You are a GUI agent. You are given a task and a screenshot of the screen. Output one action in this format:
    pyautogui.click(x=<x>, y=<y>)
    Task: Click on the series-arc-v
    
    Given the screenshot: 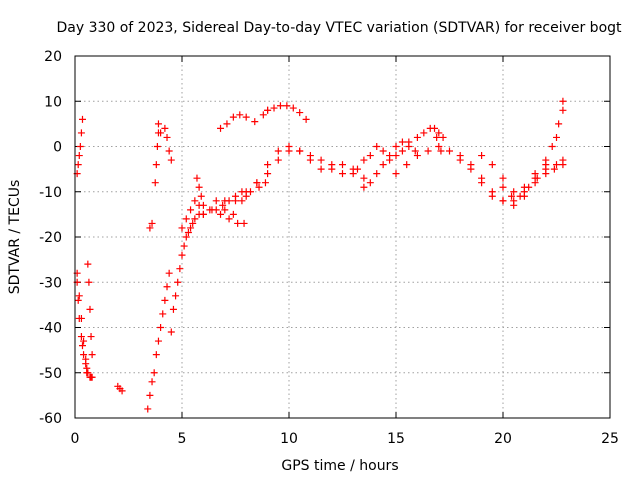 What is the action you would take?
    pyautogui.click(x=417, y=160)
    